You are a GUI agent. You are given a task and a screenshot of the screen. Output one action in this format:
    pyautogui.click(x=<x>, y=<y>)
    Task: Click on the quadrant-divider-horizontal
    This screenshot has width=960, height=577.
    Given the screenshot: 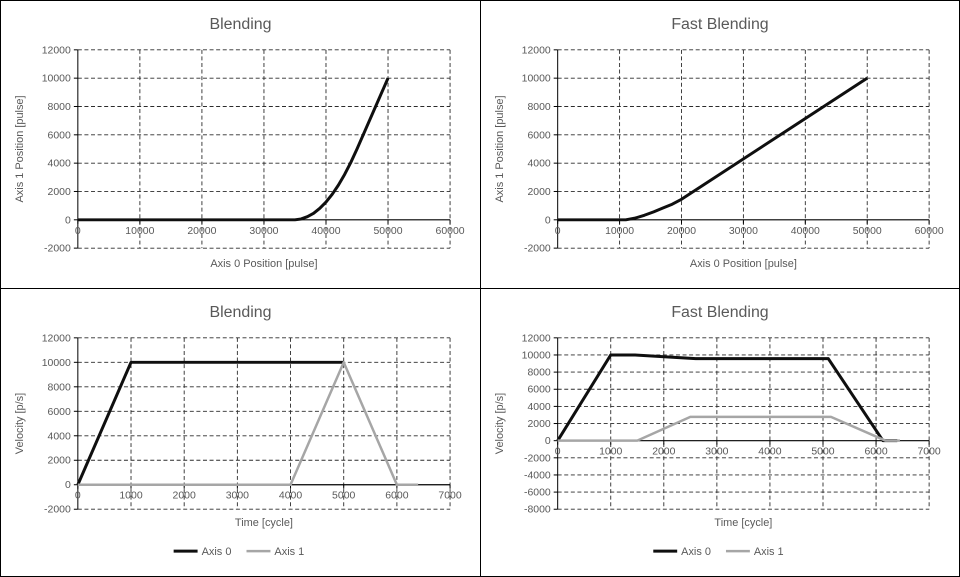 What is the action you would take?
    pyautogui.click(x=480, y=288)
    